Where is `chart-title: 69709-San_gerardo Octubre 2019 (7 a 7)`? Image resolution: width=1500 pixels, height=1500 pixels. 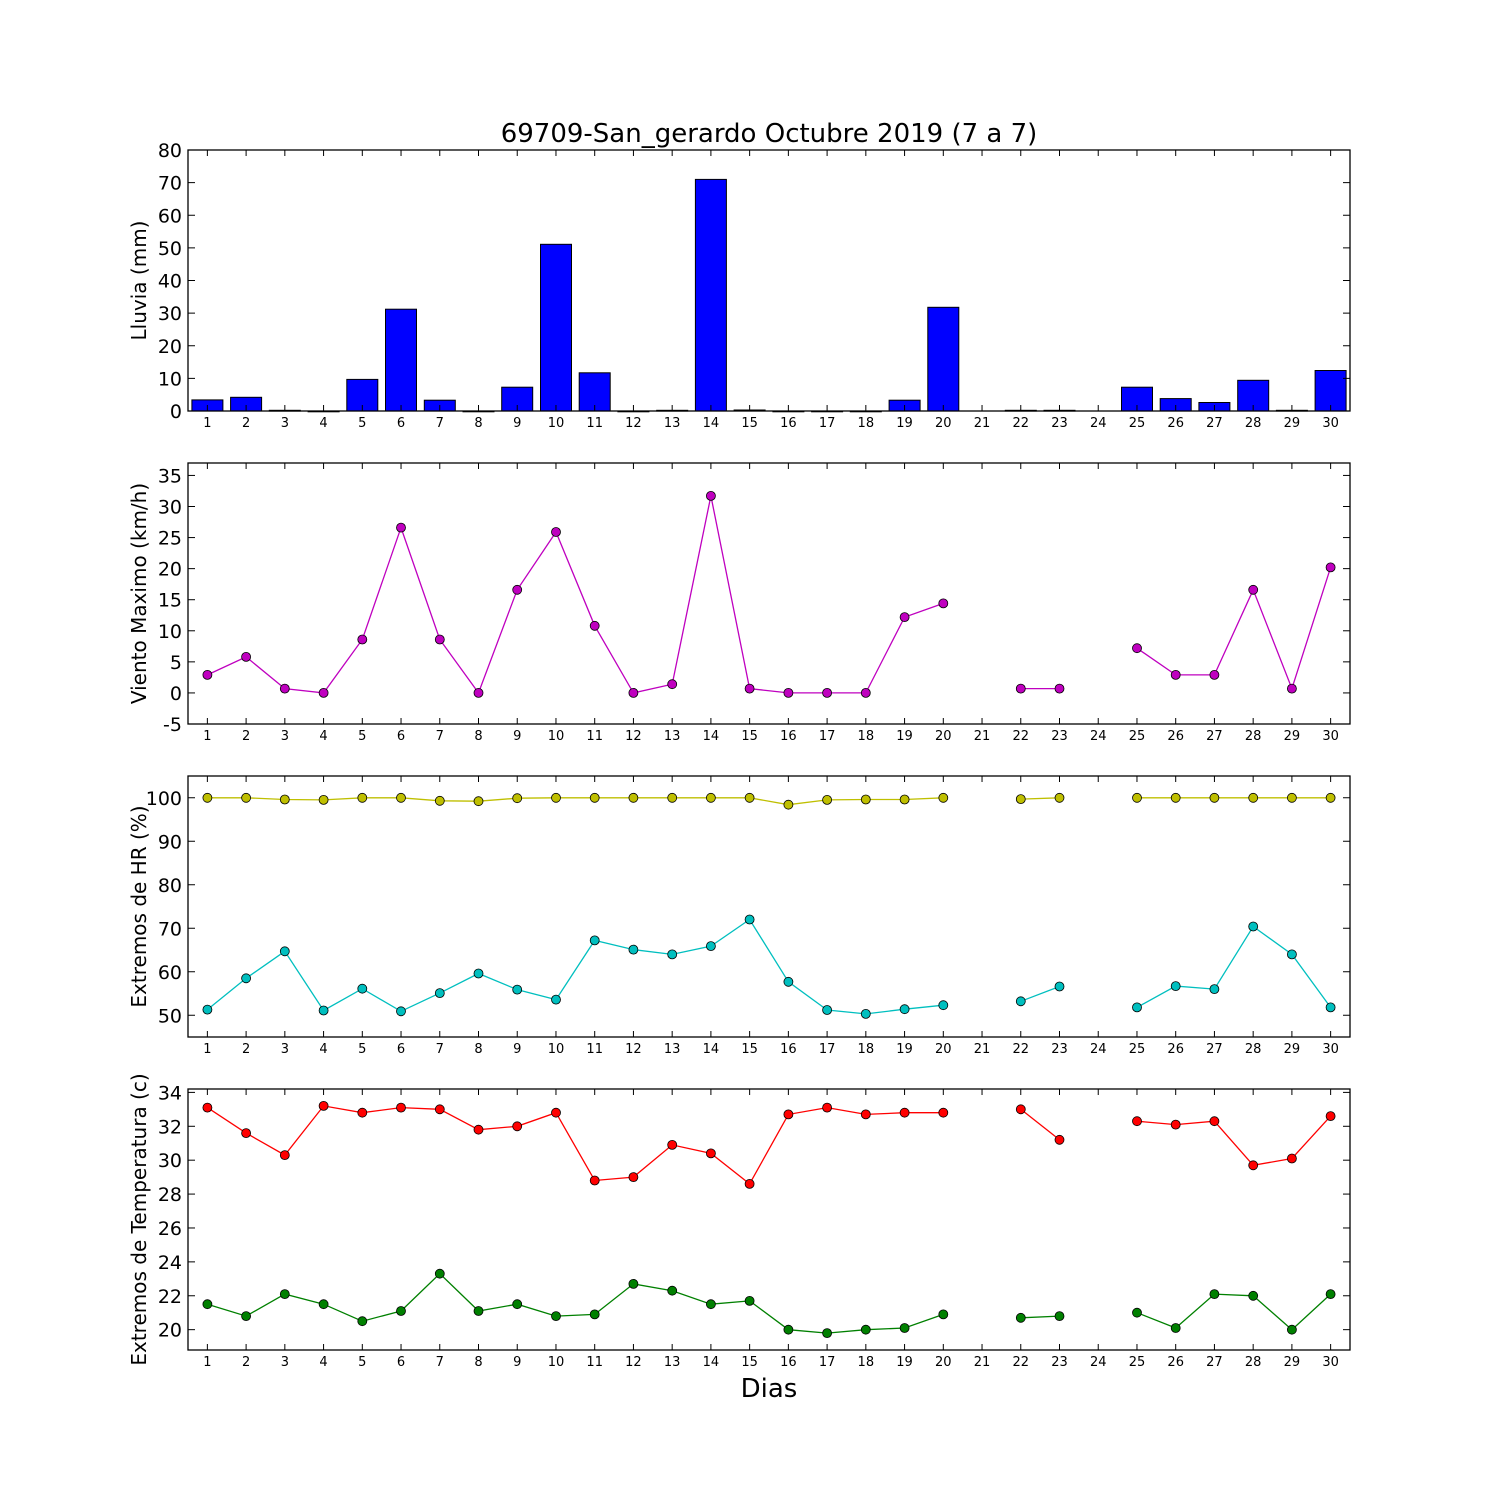
chart-title: 69709-San_gerardo Octubre 2019 (7 a 7) is located at coordinates (769, 134).